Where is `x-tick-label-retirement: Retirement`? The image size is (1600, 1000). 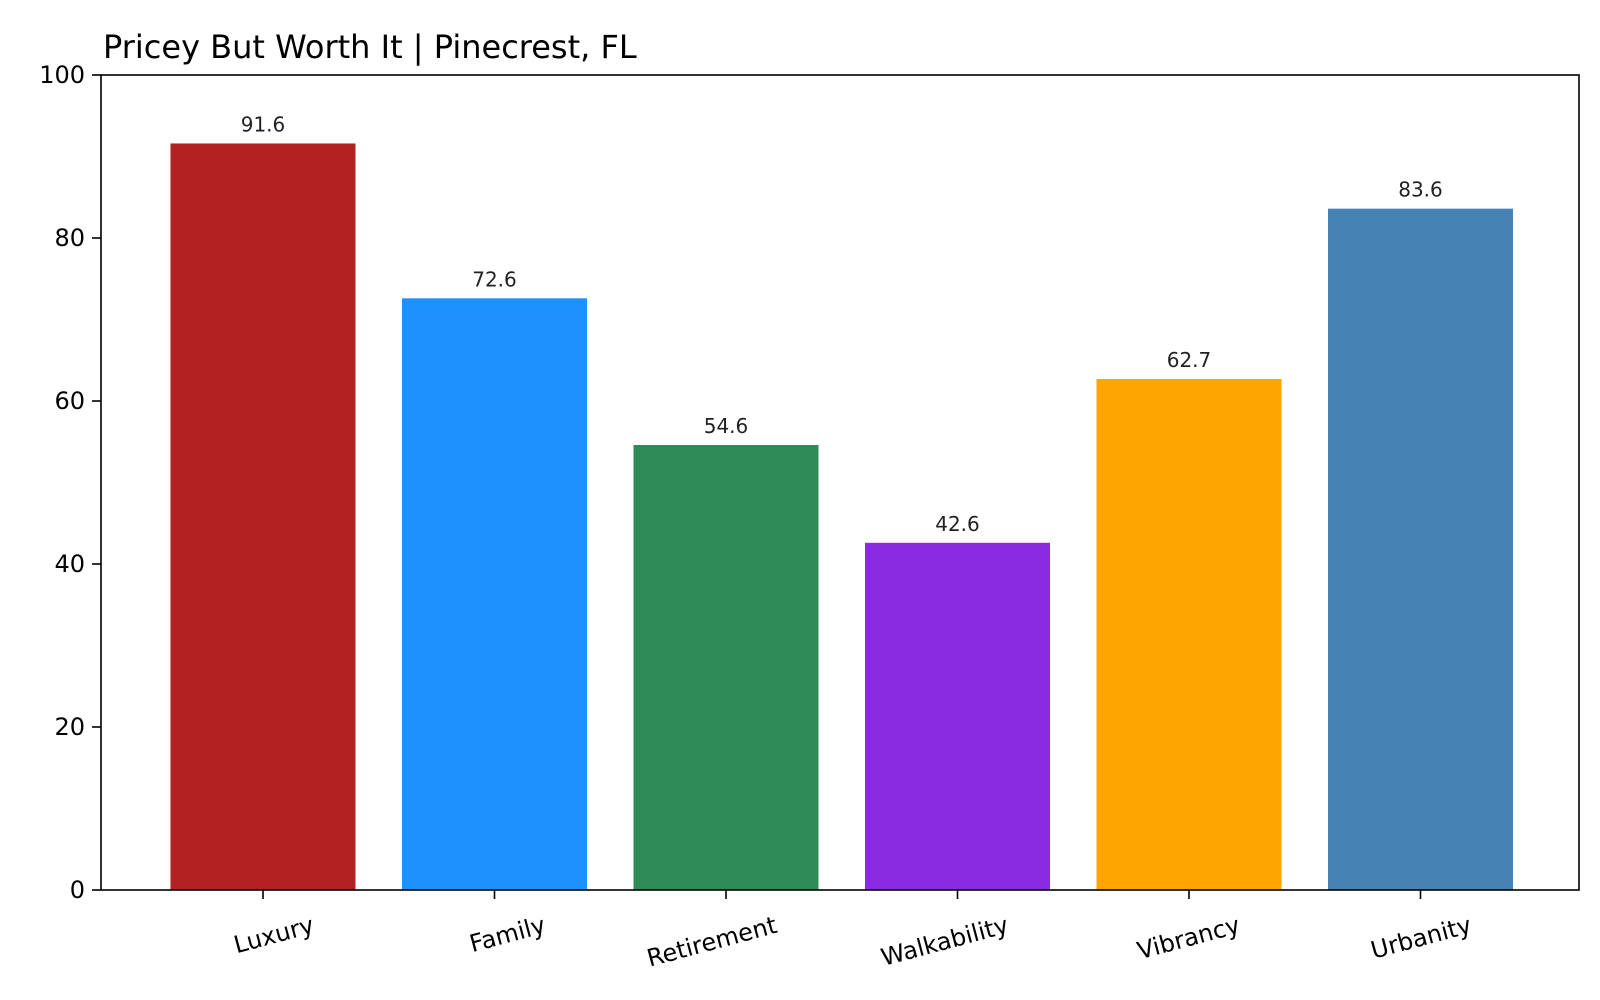 x-tick-label-retirement: Retirement is located at coordinates (712, 942).